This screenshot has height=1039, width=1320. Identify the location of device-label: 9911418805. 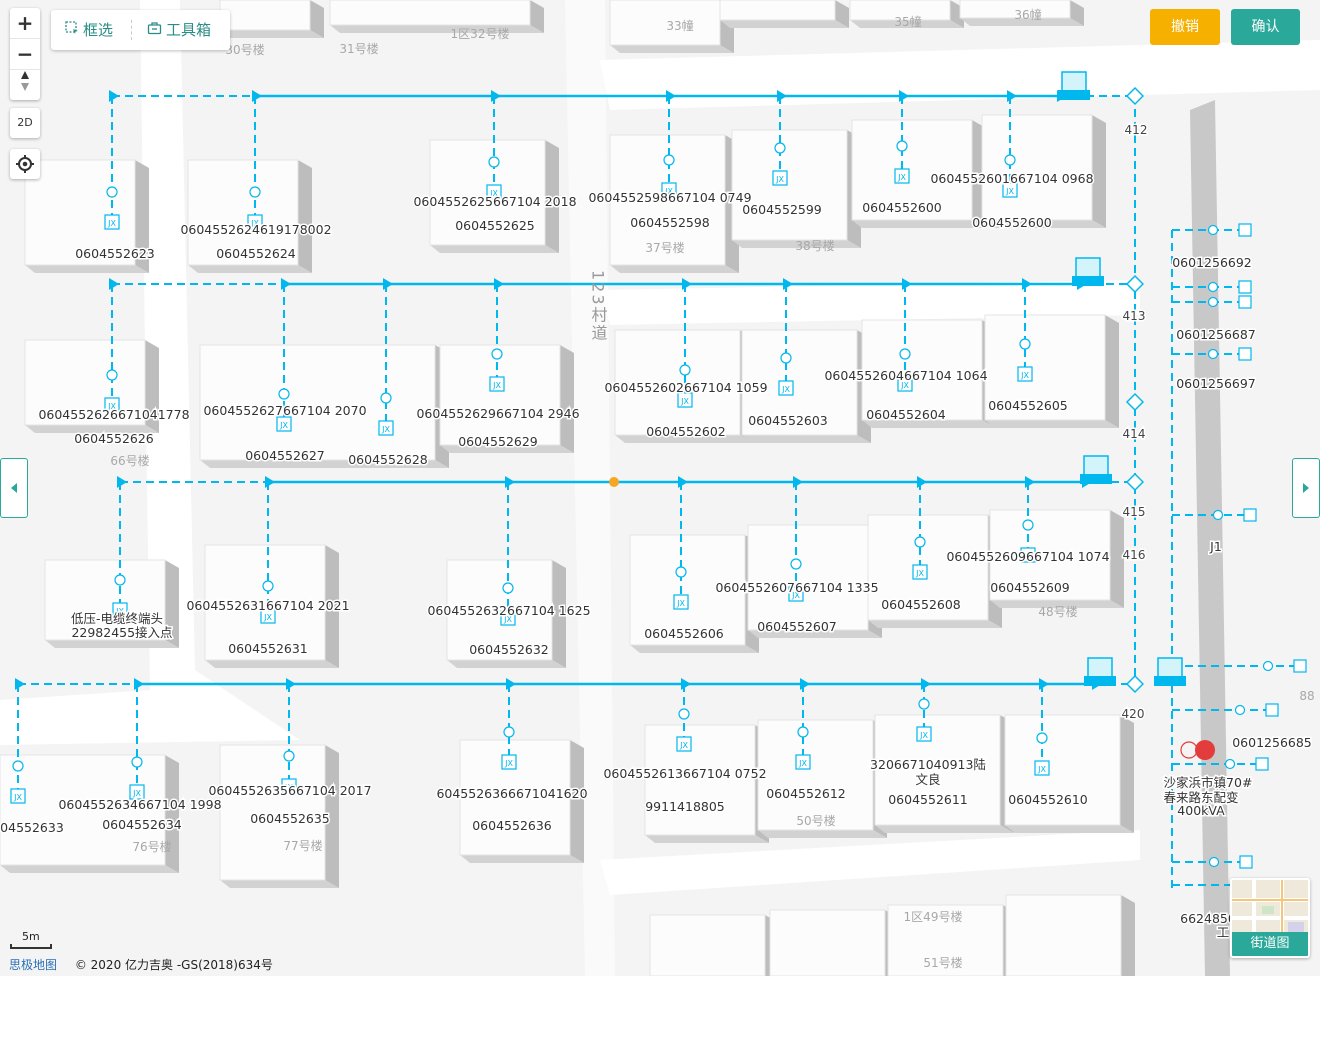
(685, 806).